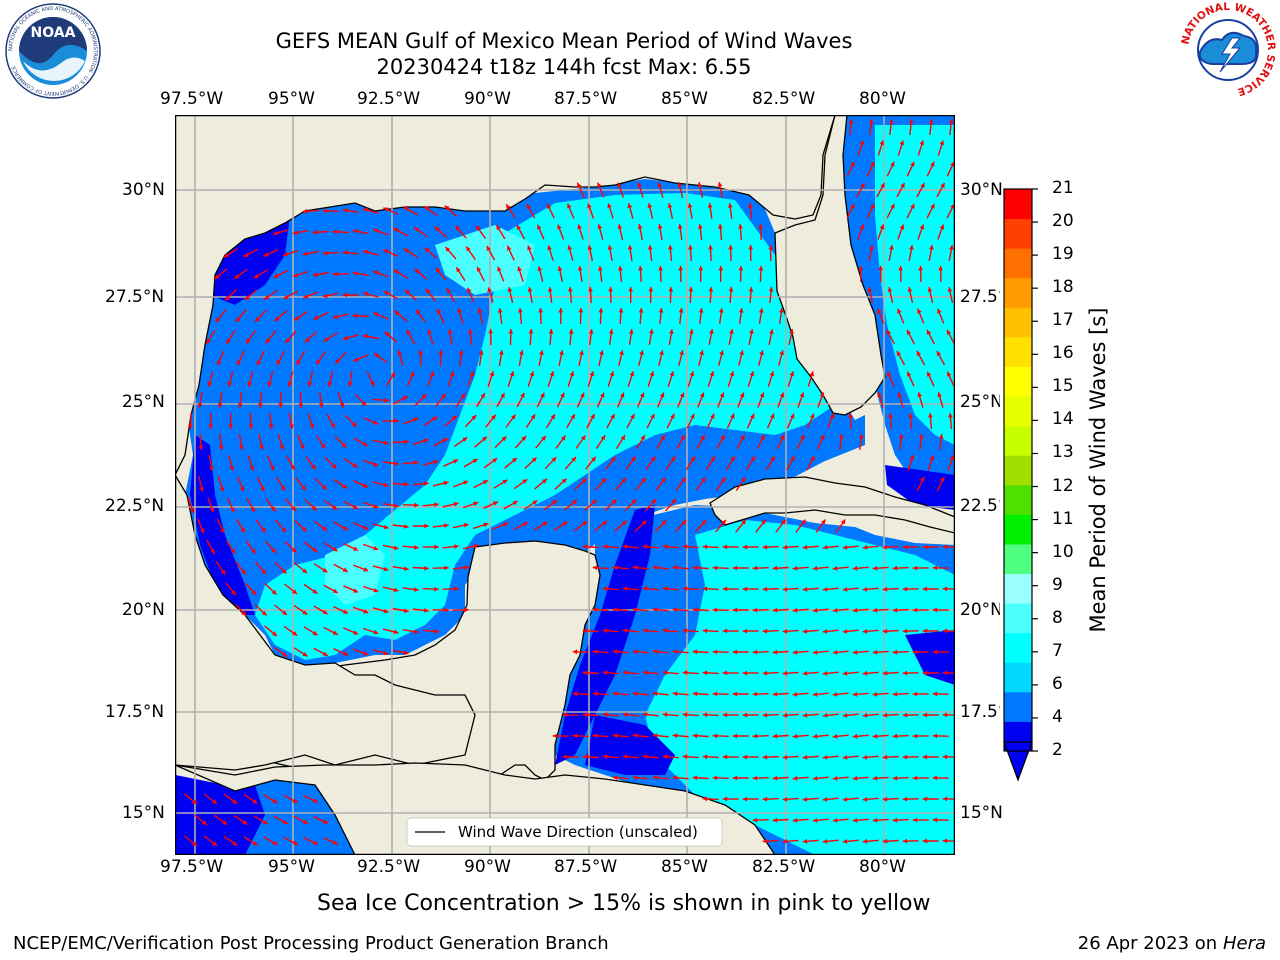  Describe the element at coordinates (143, 402) in the screenshot. I see `lat-label-left: 25°N` at that location.